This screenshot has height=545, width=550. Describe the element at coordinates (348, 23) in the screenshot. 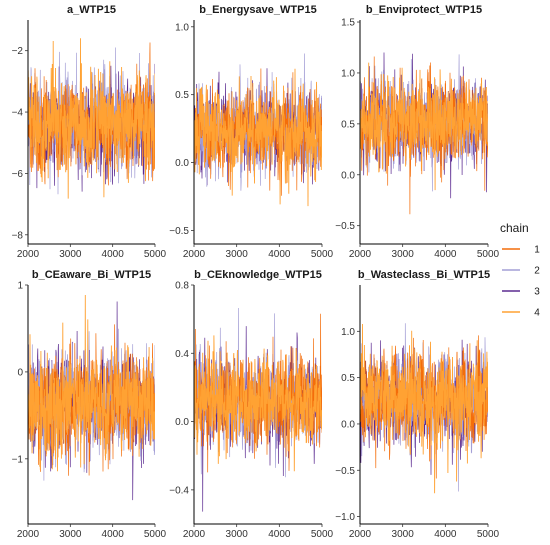

I see `y-tick-label: 1.5` at that location.